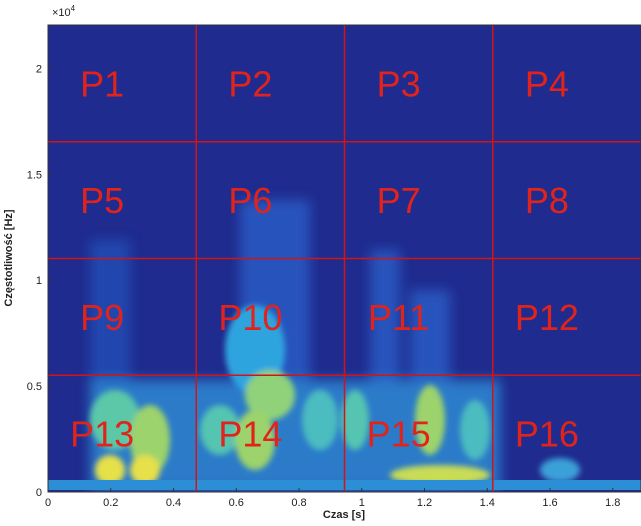 The width and height of the screenshot is (641, 526). I want to click on region-label: P3, so click(399, 83).